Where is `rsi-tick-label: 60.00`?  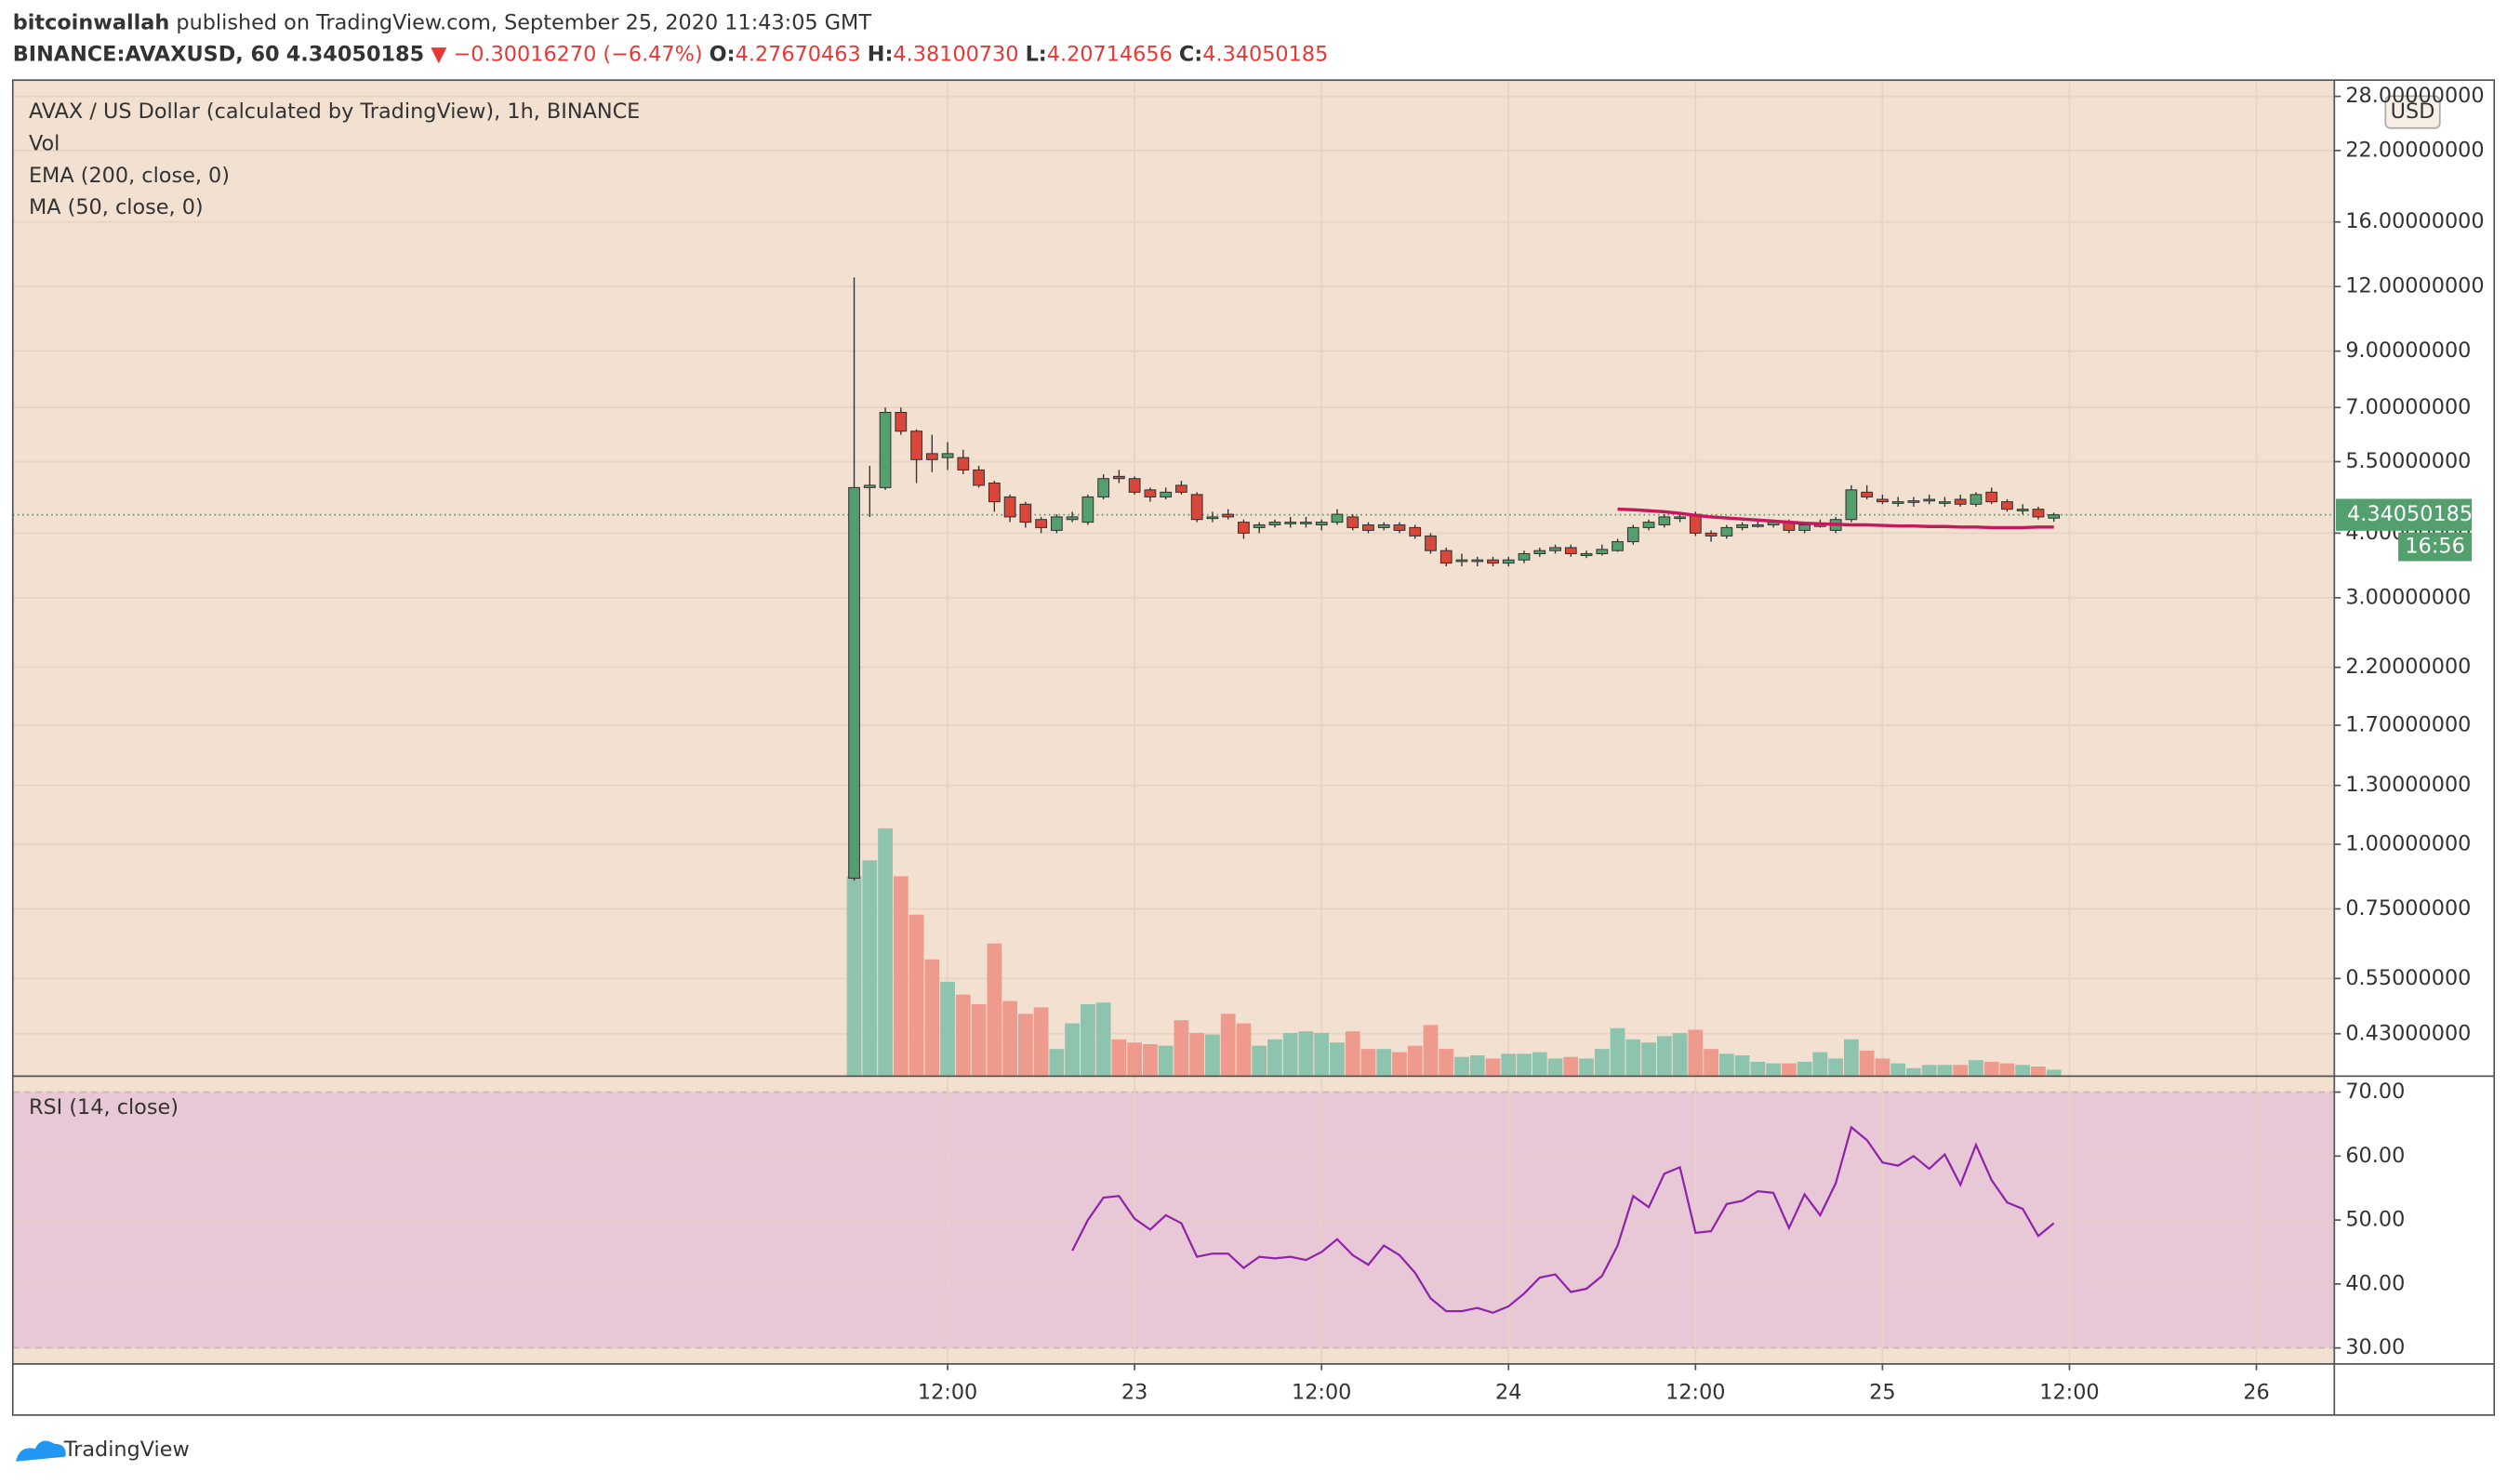
rsi-tick-label: 60.00 is located at coordinates (2375, 1156).